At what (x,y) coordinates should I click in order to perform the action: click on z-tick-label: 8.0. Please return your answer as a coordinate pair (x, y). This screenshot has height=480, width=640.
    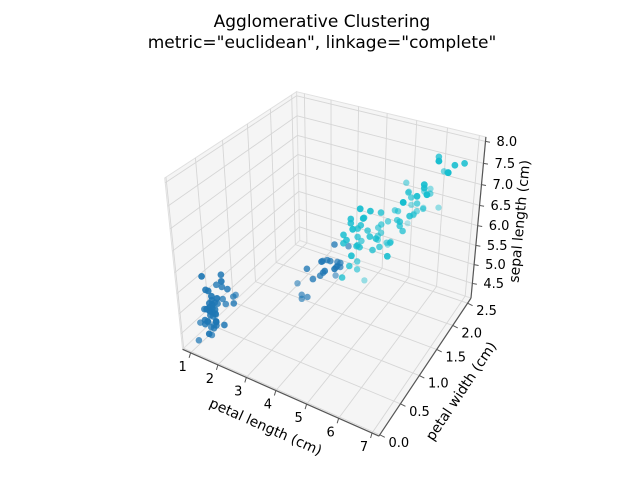
    Looking at the image, I should click on (506, 142).